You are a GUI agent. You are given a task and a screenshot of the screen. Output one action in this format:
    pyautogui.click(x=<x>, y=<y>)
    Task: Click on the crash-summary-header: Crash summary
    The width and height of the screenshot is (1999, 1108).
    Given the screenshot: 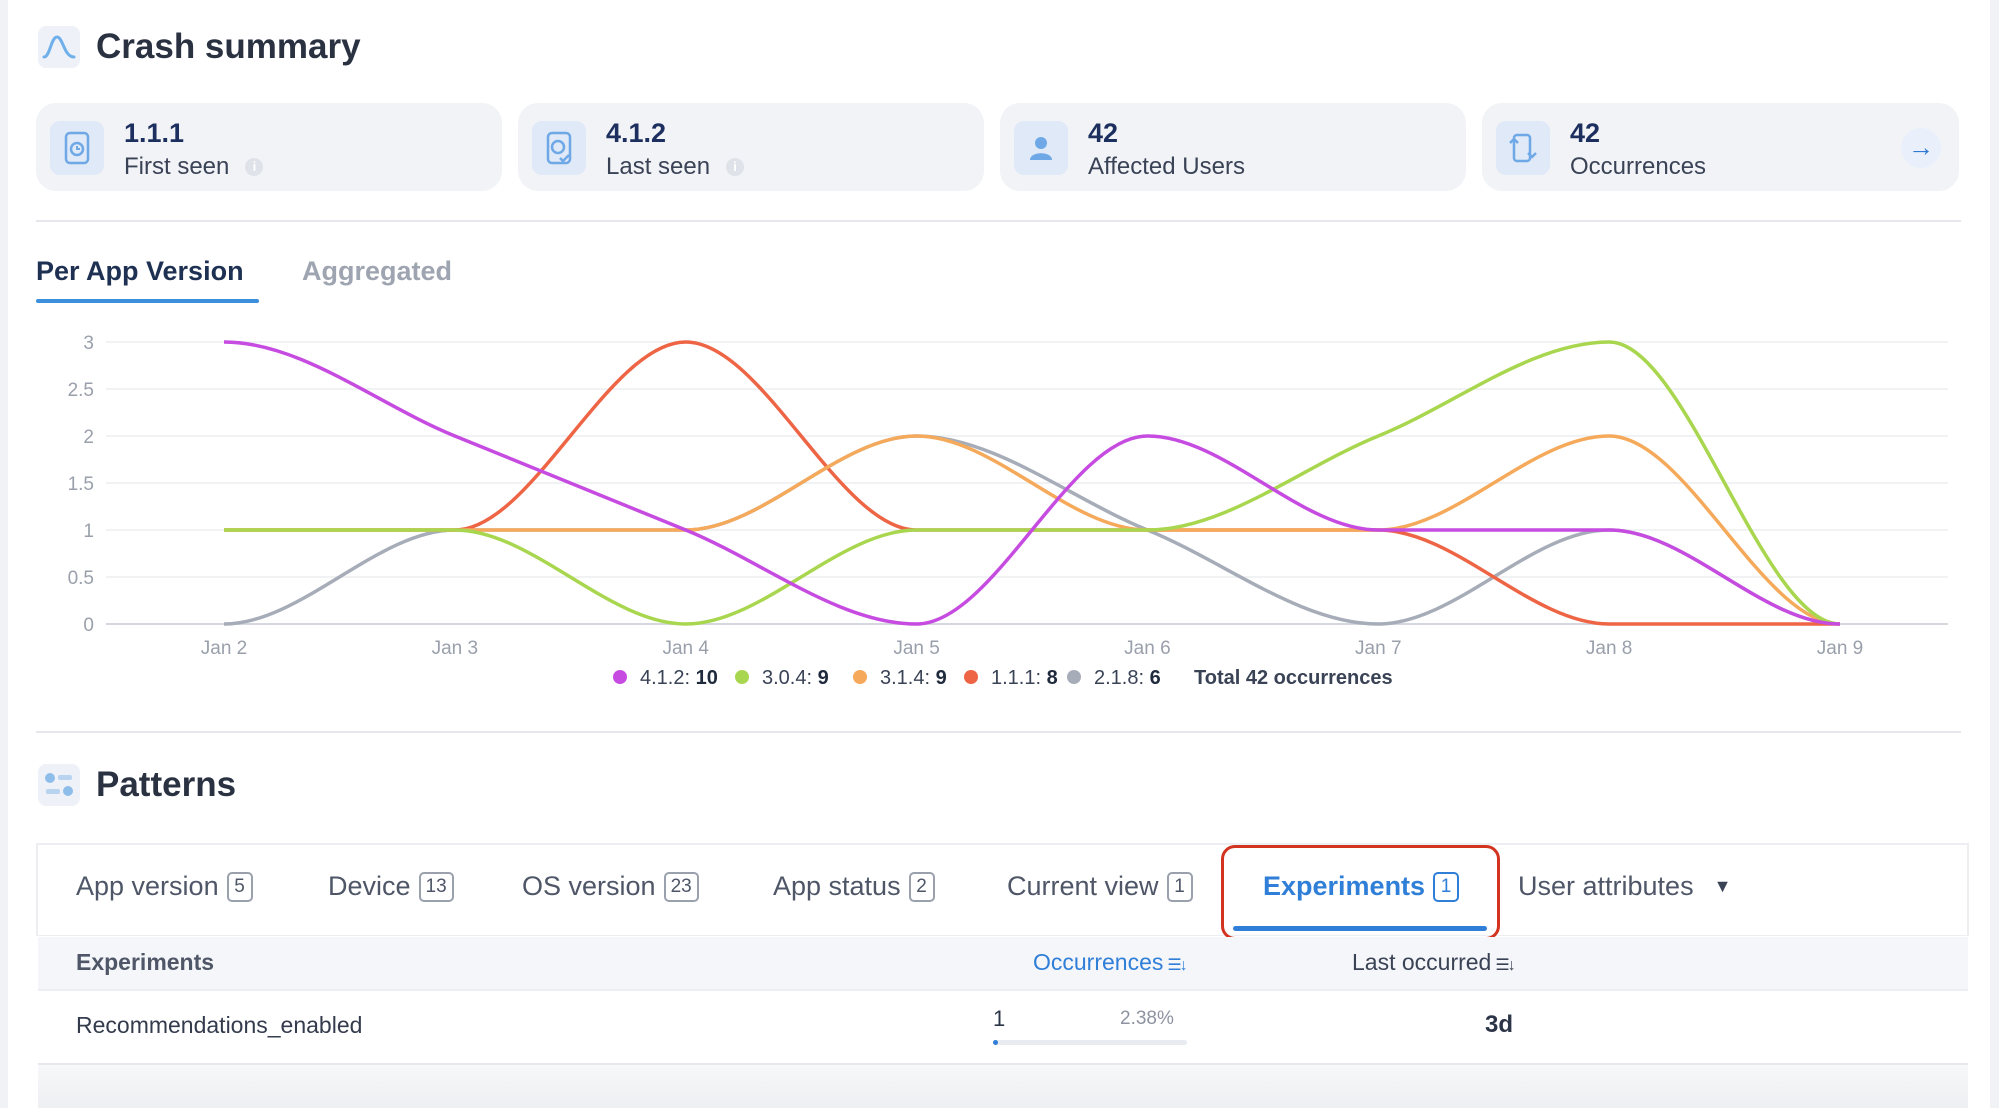 What is the action you would take?
    pyautogui.click(x=199, y=47)
    